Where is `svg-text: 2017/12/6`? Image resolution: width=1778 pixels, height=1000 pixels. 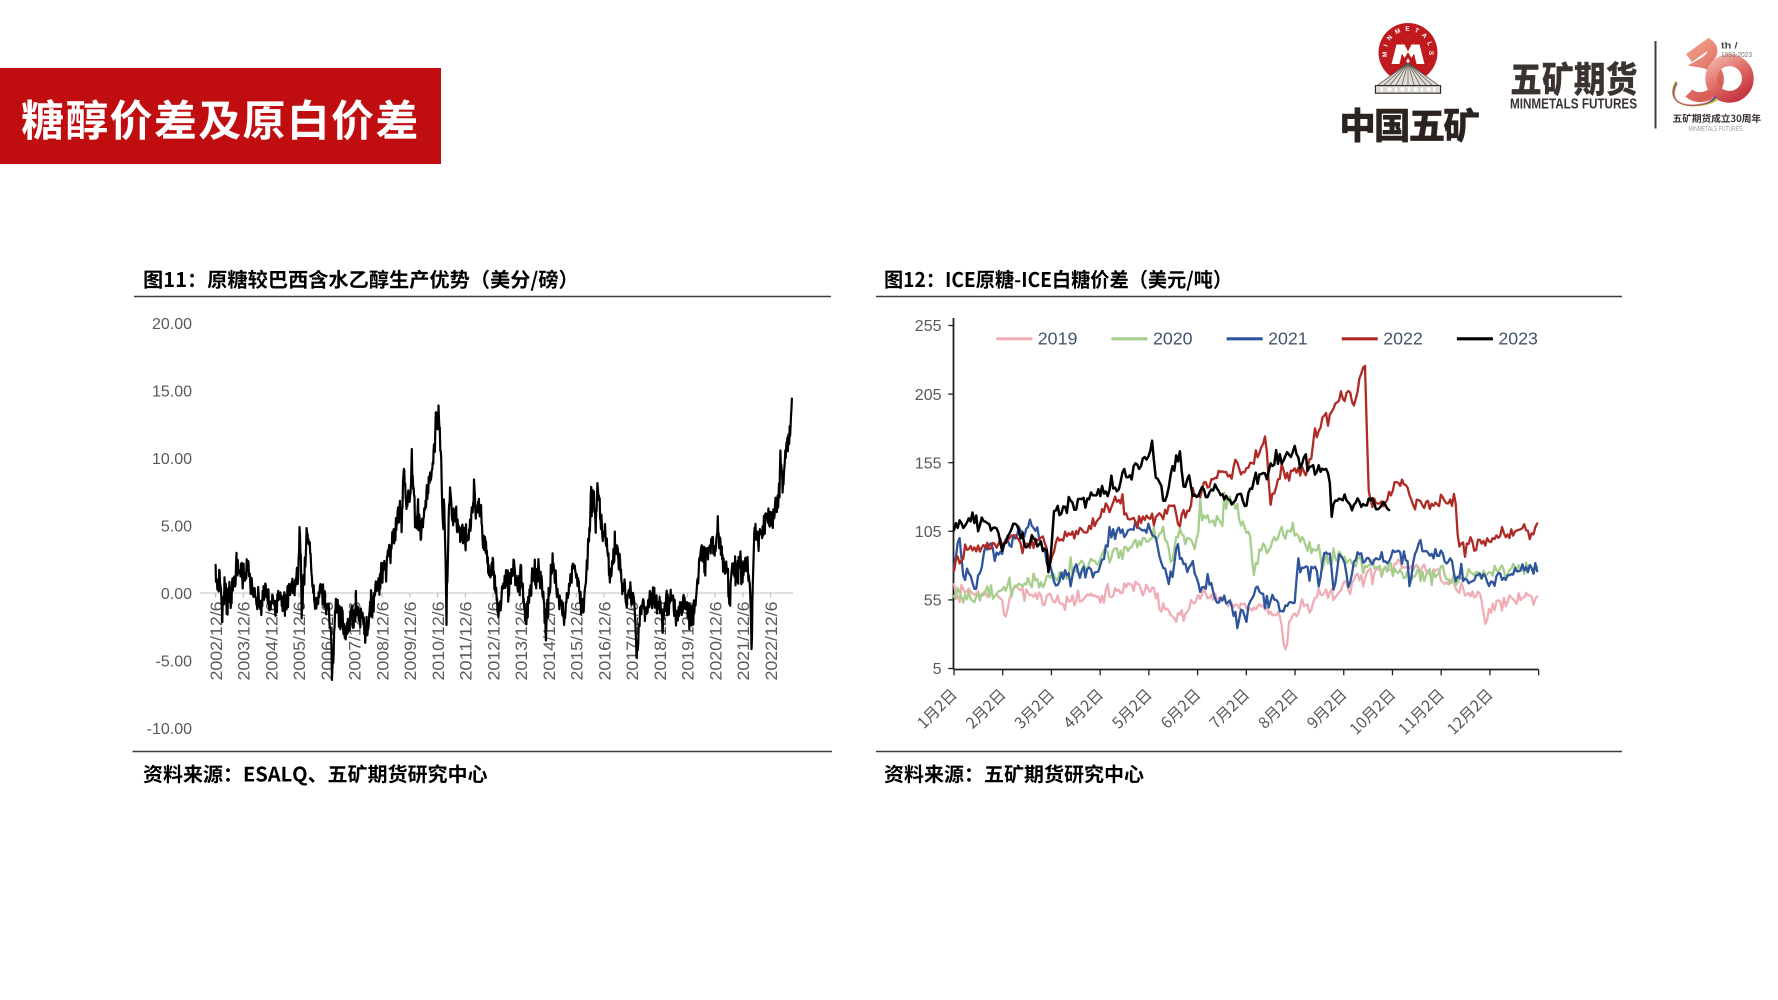
svg-text: 2017/12/6 is located at coordinates (633, 641).